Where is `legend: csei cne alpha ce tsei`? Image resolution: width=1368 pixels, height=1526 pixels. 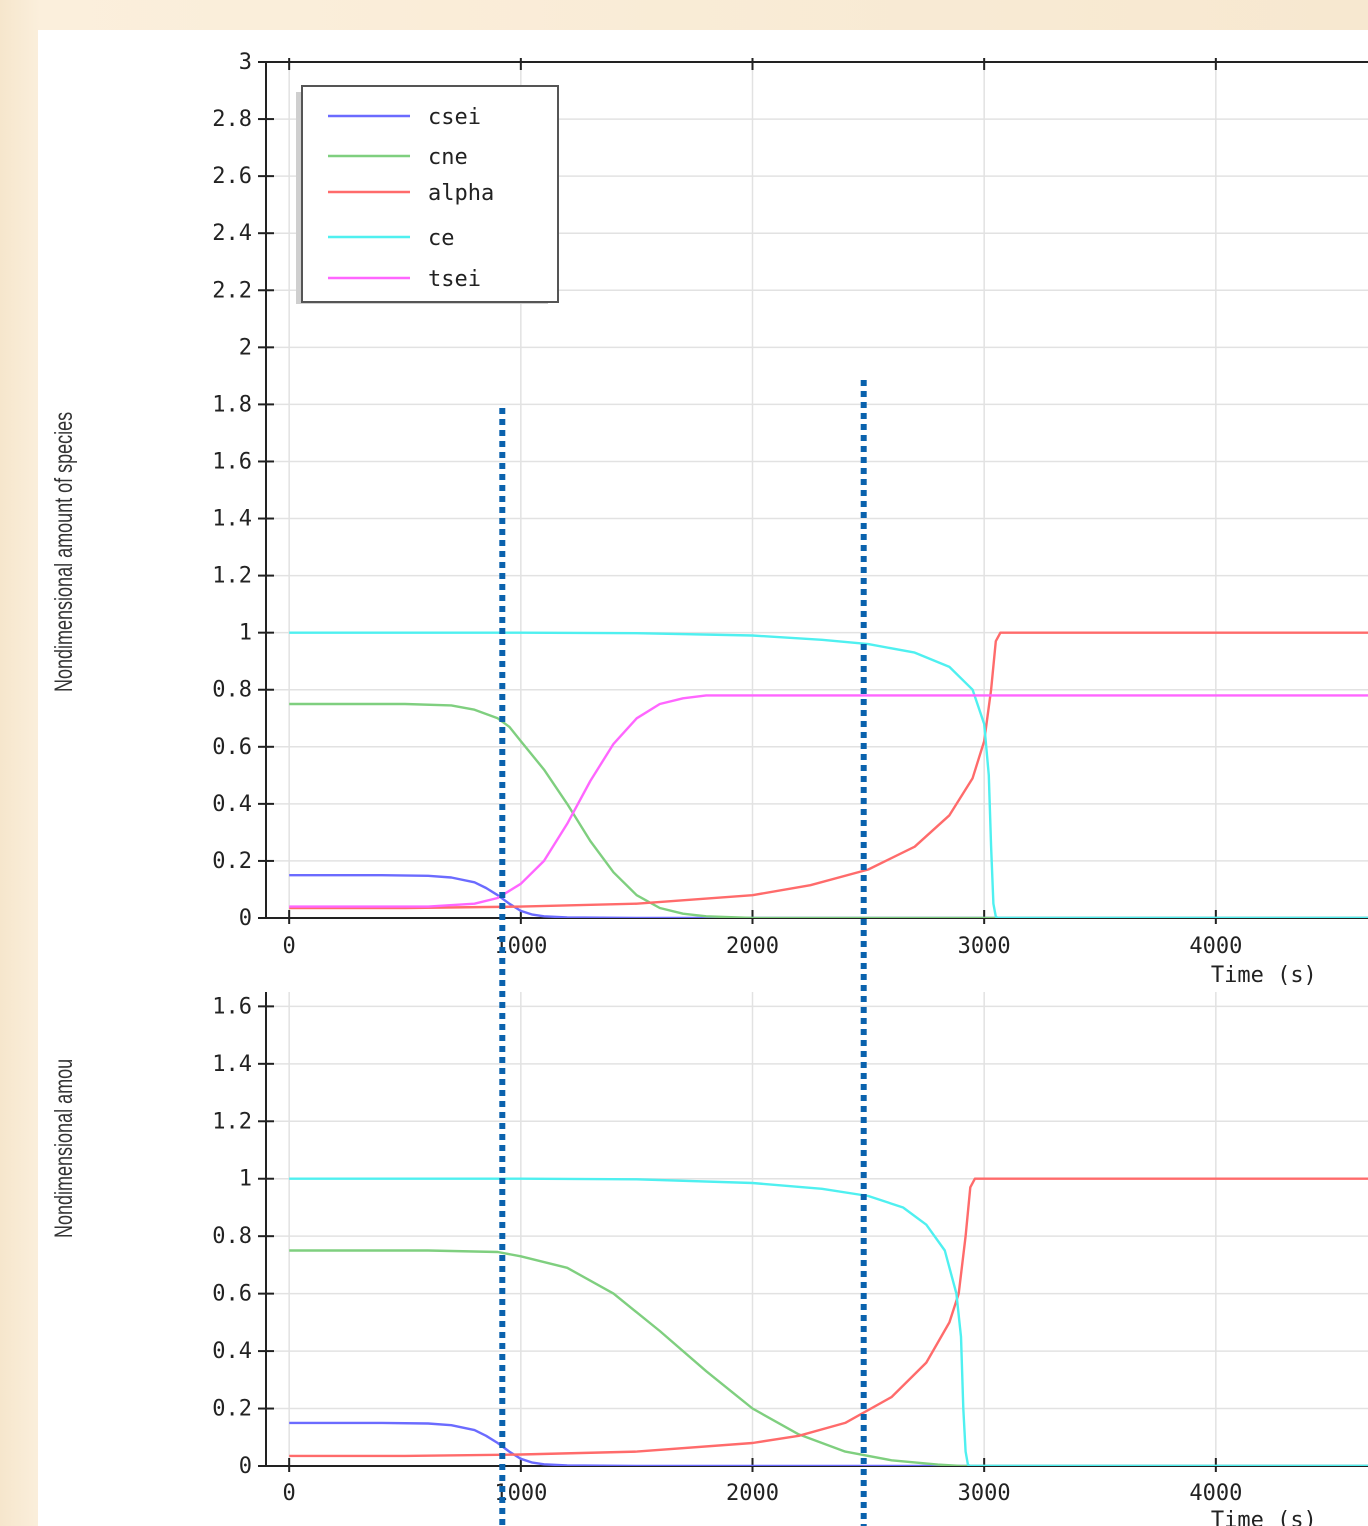 legend: csei cne alpha ce tsei is located at coordinates (427, 194).